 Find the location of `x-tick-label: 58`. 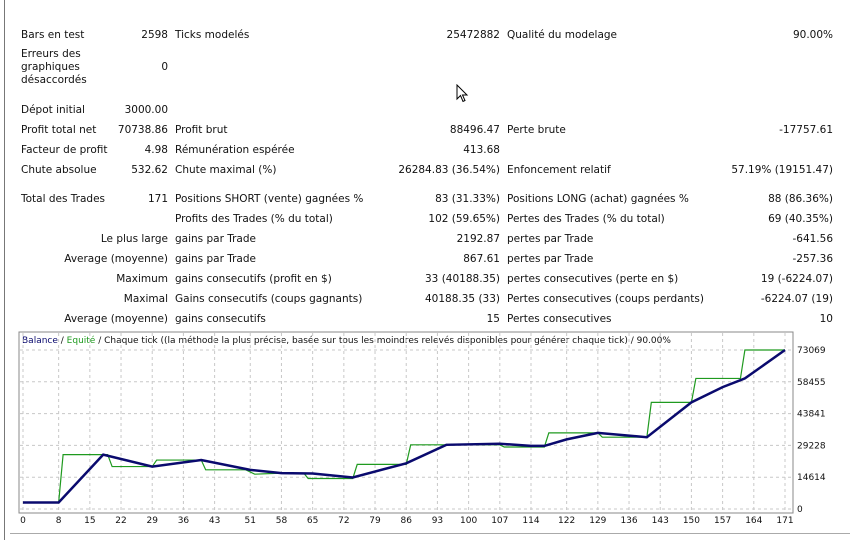

x-tick-label: 58 is located at coordinates (282, 521).